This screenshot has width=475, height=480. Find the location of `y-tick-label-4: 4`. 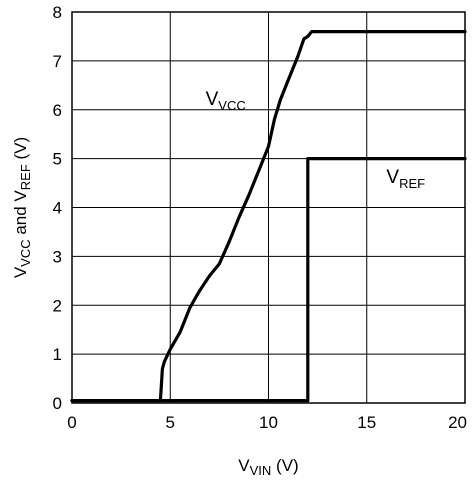

y-tick-label-4: 4 is located at coordinates (57, 208).